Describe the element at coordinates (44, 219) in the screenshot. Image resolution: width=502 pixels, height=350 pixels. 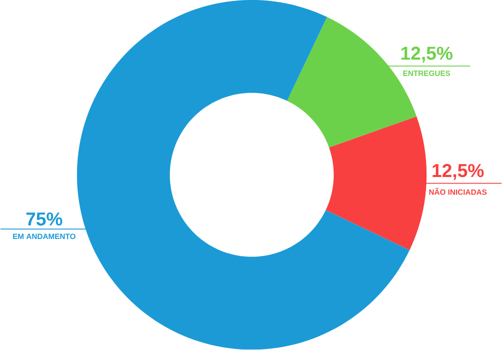
I see `data-label: 75%` at that location.